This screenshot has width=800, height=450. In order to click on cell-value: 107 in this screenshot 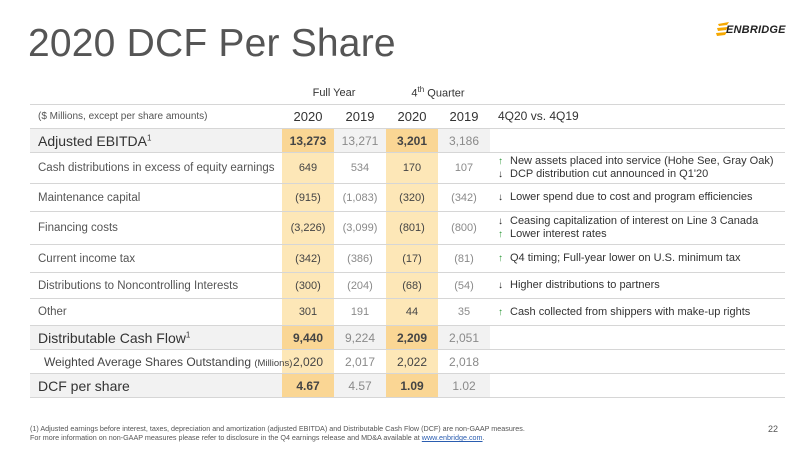, I will do `click(464, 168)`.